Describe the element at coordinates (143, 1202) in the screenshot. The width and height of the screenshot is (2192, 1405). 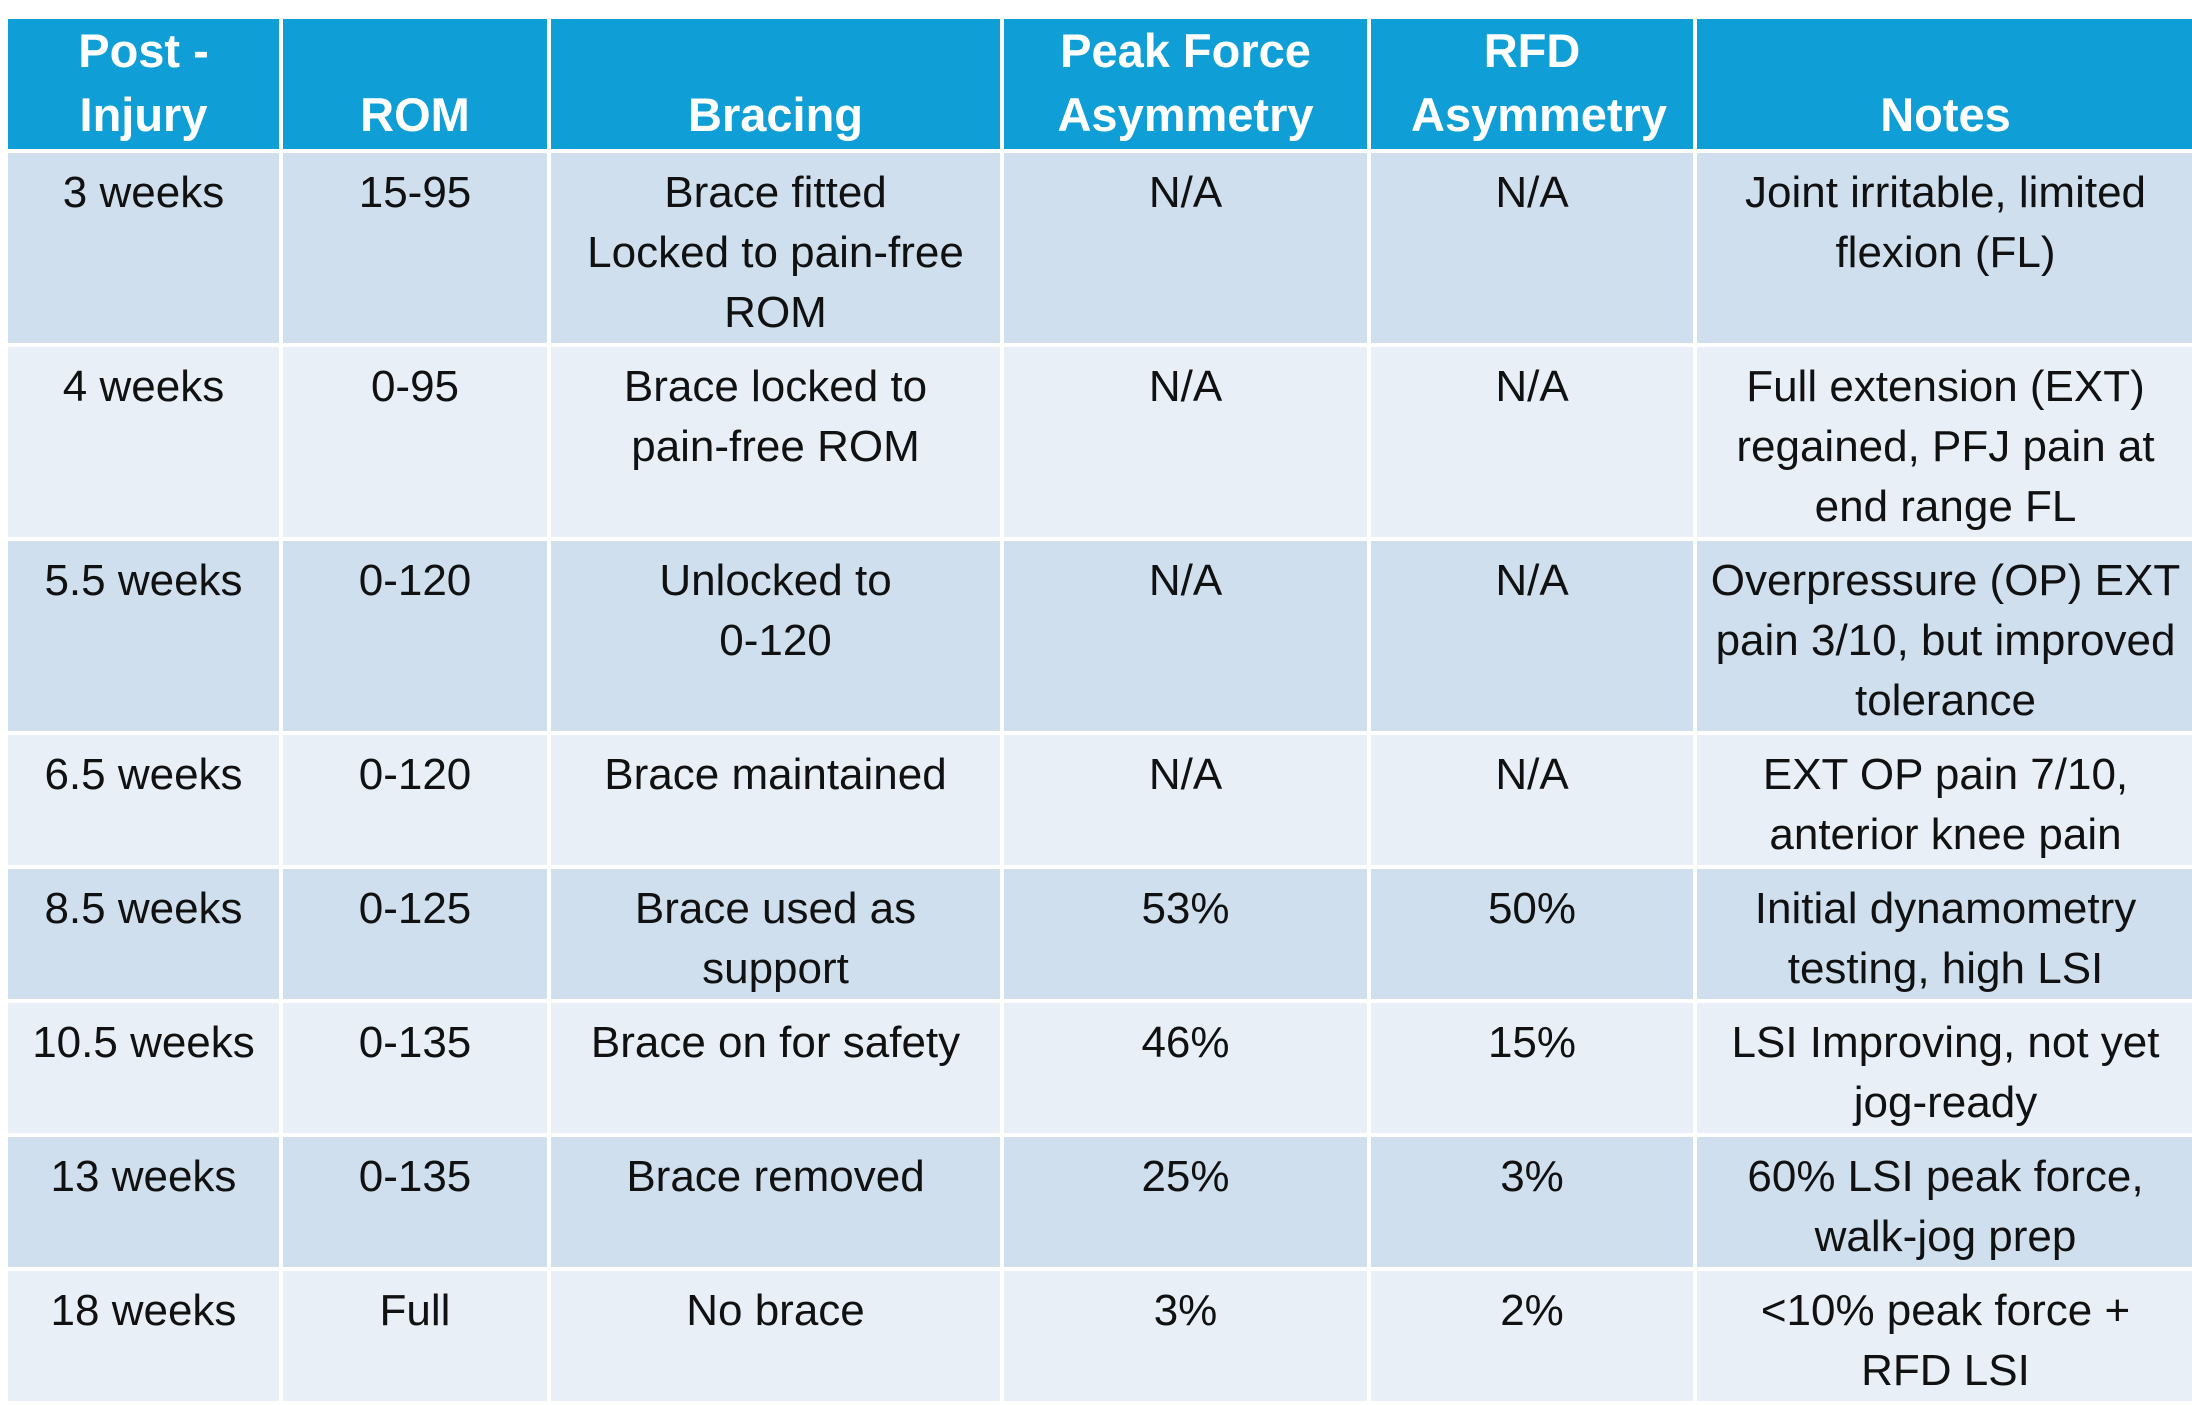
I see `cell-post-injury: 13 weeks` at that location.